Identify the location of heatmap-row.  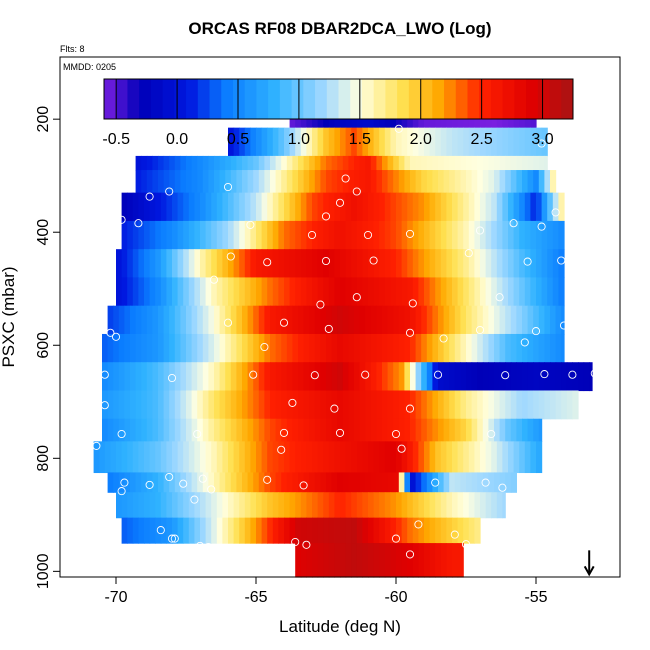
(346, 182).